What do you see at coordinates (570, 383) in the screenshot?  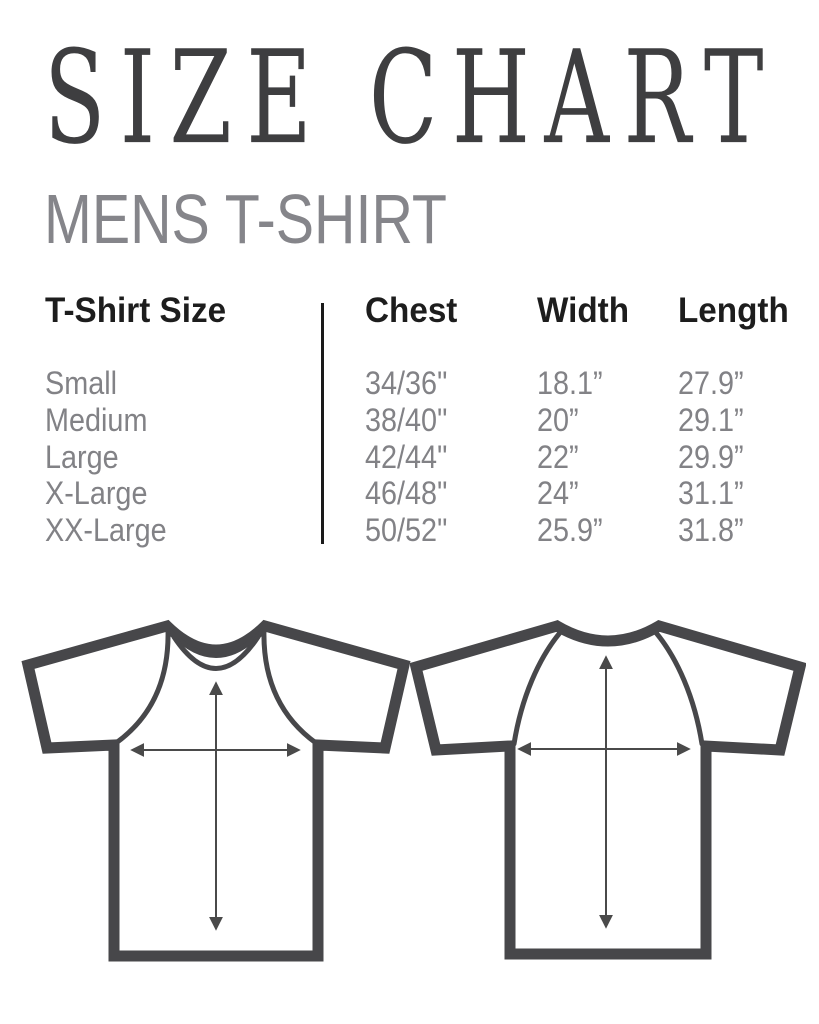 I see `cell-width: 18.1”` at bounding box center [570, 383].